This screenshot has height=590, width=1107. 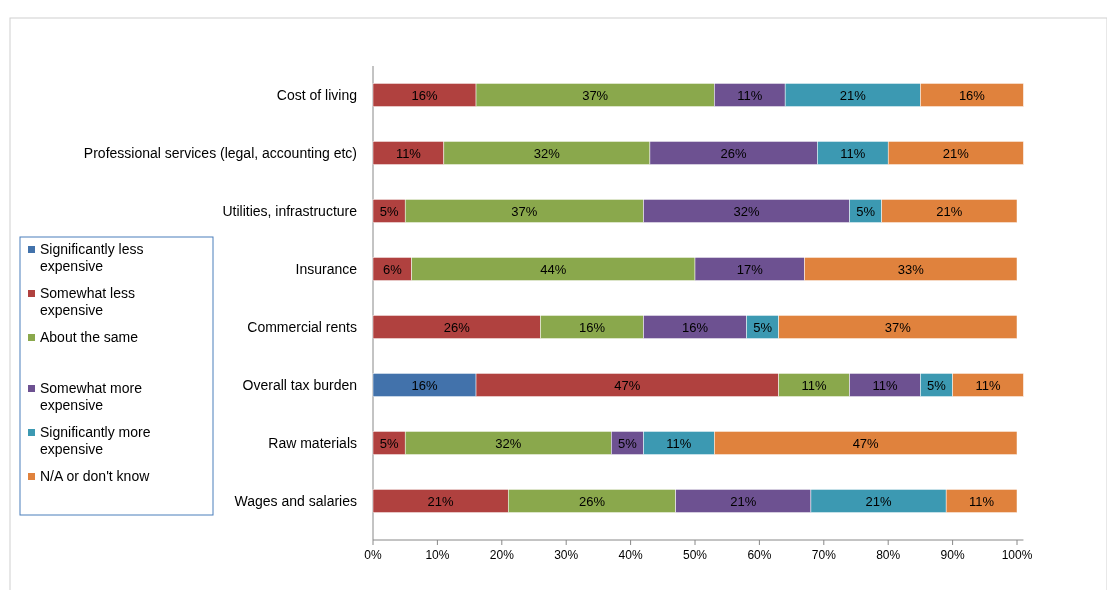 I want to click on x-tick-label: 80%, so click(x=888, y=555).